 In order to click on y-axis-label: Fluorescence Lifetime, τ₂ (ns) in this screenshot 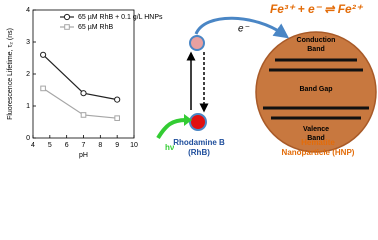, I will do `click(10, 74)`.